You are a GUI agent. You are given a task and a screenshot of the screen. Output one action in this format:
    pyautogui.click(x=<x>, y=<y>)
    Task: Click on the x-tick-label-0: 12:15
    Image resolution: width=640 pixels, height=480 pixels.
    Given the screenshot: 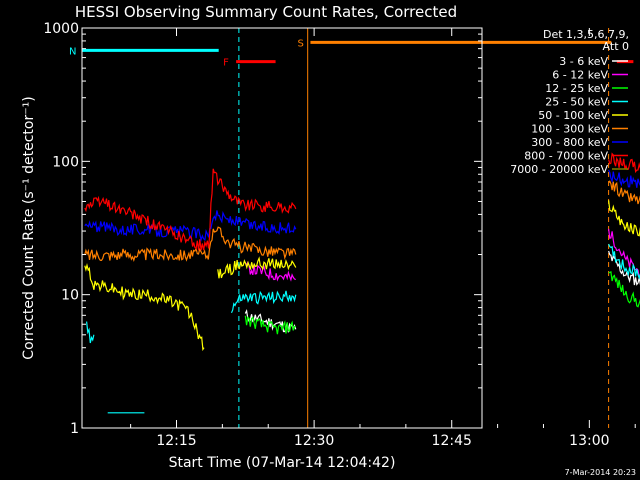 What is the action you would take?
    pyautogui.click(x=176, y=441)
    